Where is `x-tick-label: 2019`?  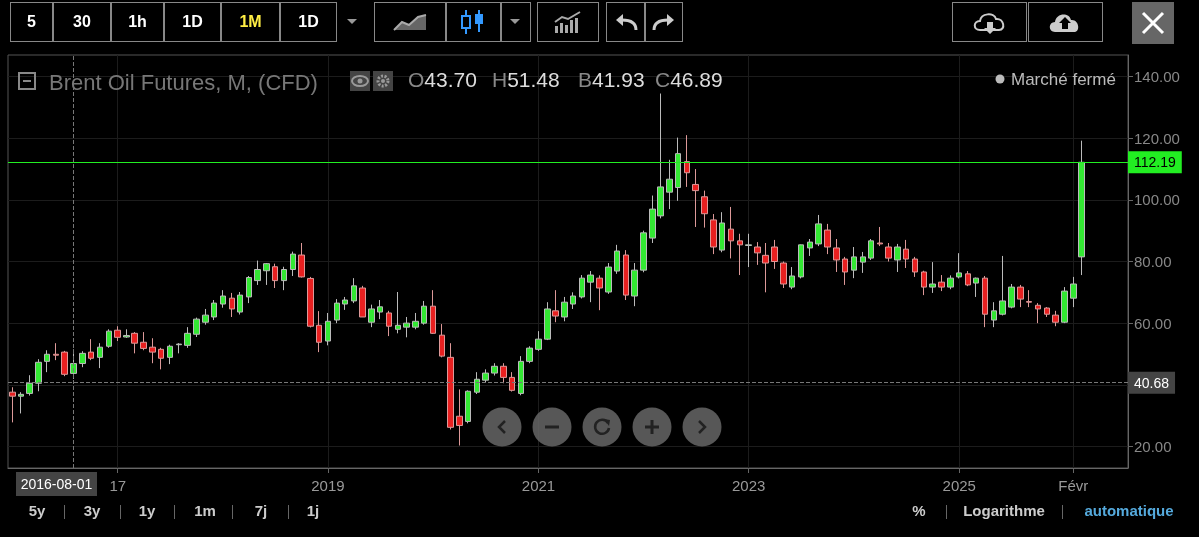 x-tick-label: 2019 is located at coordinates (328, 485).